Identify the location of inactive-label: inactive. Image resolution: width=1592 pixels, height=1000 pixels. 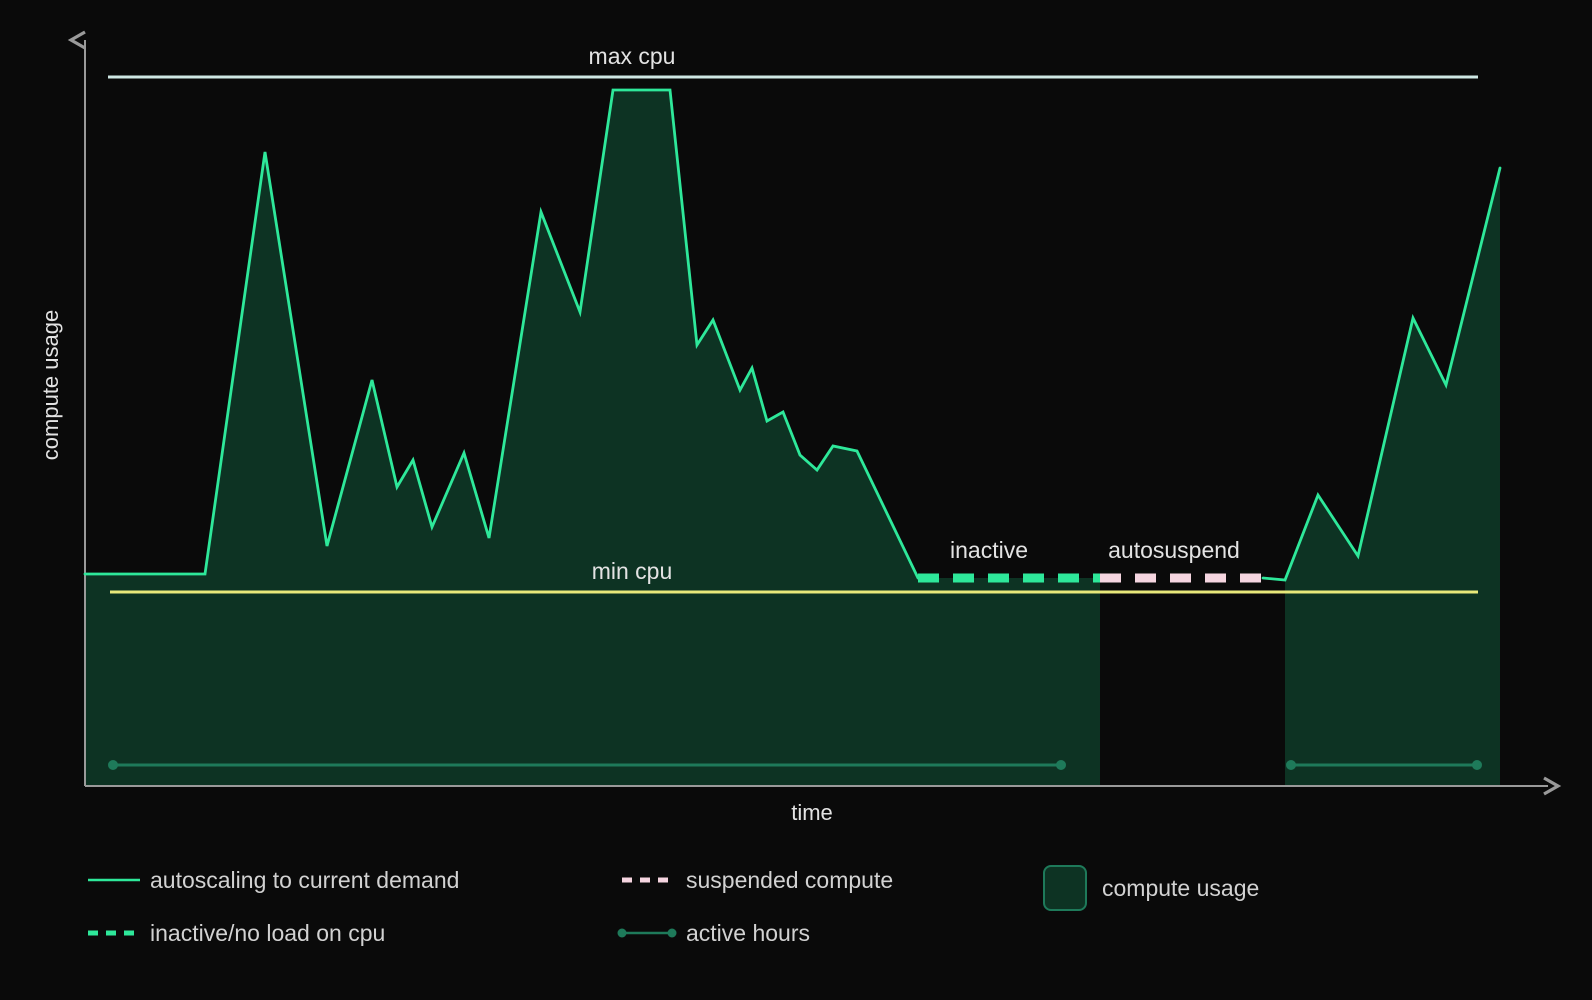
(989, 550).